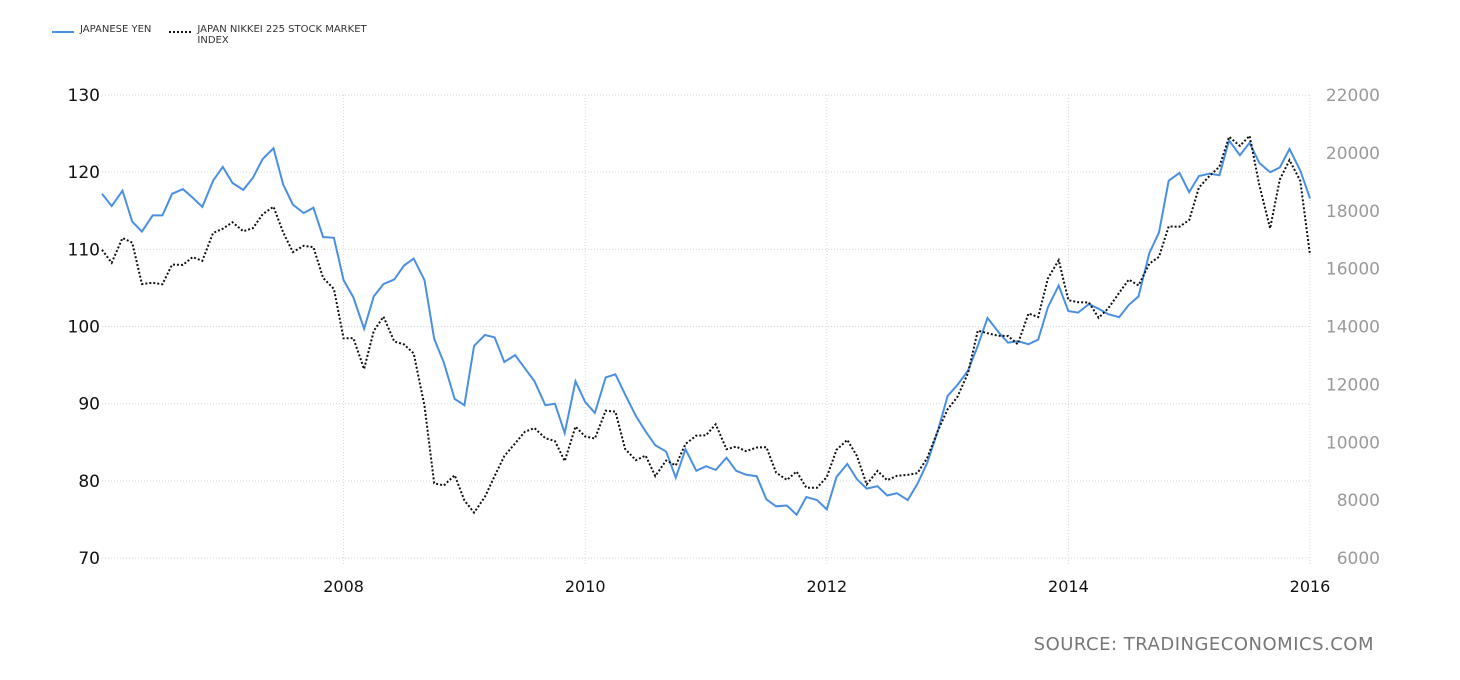 This screenshot has height=680, width=1460. What do you see at coordinates (84, 96) in the screenshot?
I see `y-left-tick-label: 130` at bounding box center [84, 96].